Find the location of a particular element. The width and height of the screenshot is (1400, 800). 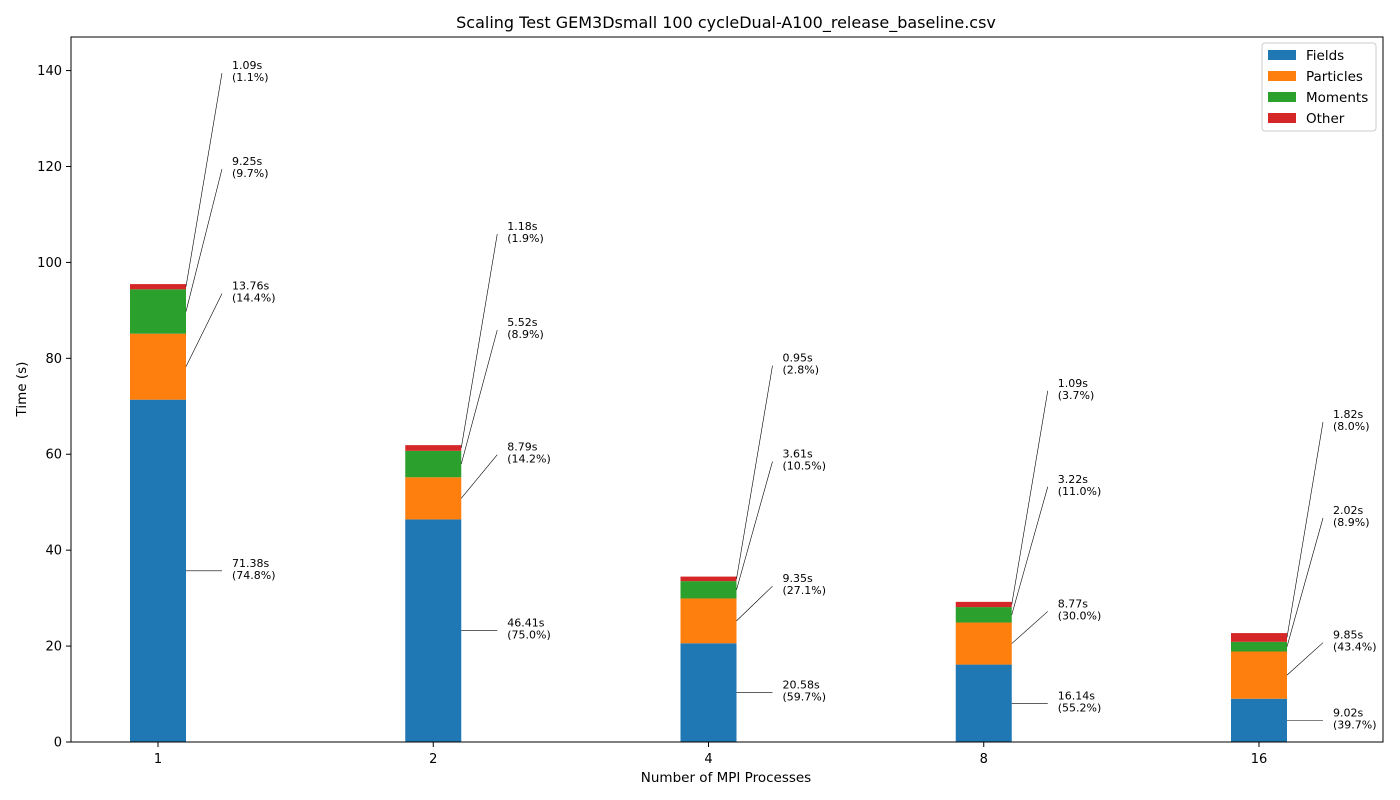

x-tick-label-1: 1 is located at coordinates (158, 759).